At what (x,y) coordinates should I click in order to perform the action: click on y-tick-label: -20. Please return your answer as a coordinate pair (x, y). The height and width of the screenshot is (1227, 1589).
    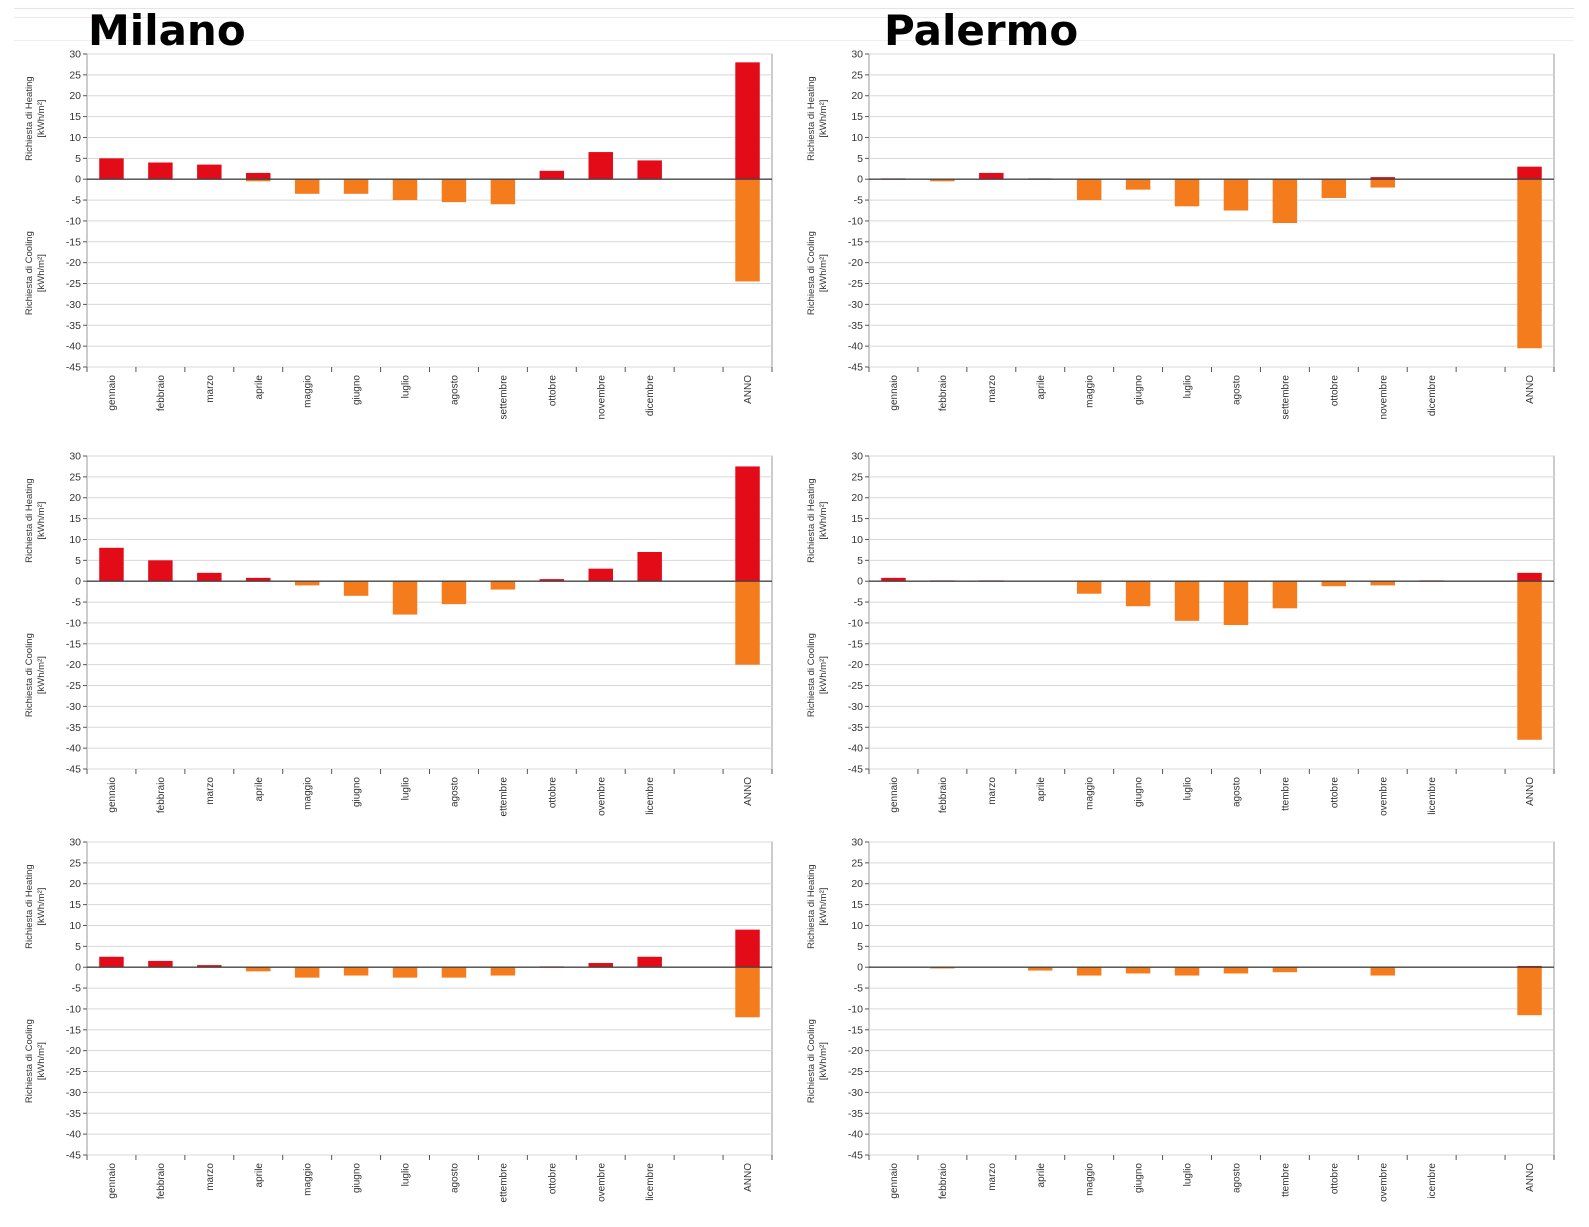
    Looking at the image, I should click on (73, 1051).